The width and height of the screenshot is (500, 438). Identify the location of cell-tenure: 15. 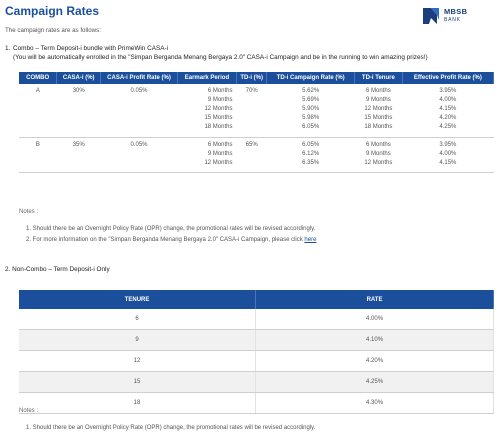
(138, 382).